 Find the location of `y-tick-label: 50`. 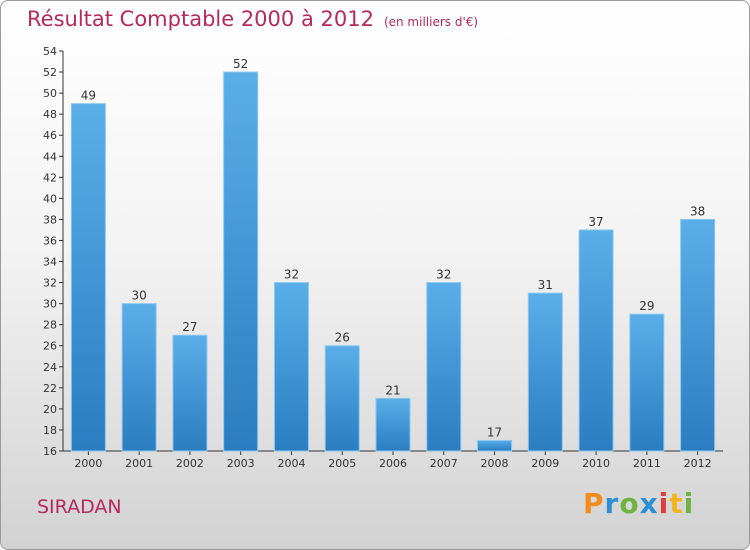

y-tick-label: 50 is located at coordinates (50, 93).